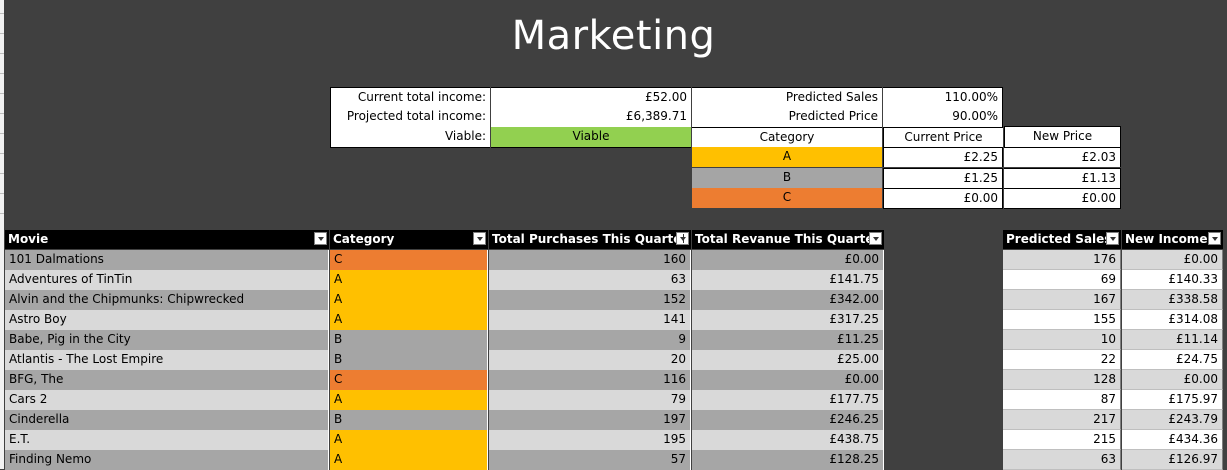 The height and width of the screenshot is (470, 1227). I want to click on column-header-revenue: Total Revanue This Quarter, so click(788, 239).